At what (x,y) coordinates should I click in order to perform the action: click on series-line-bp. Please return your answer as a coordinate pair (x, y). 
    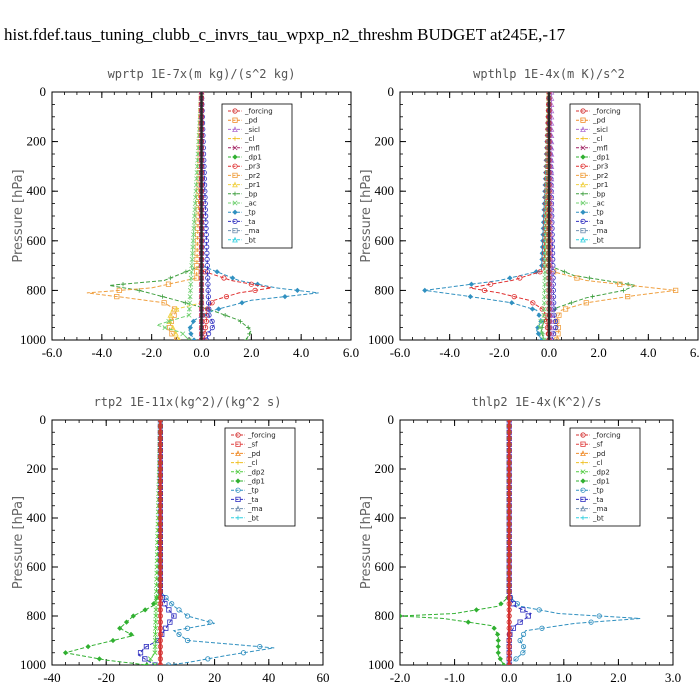
    Looking at the image, I should click on (589, 216).